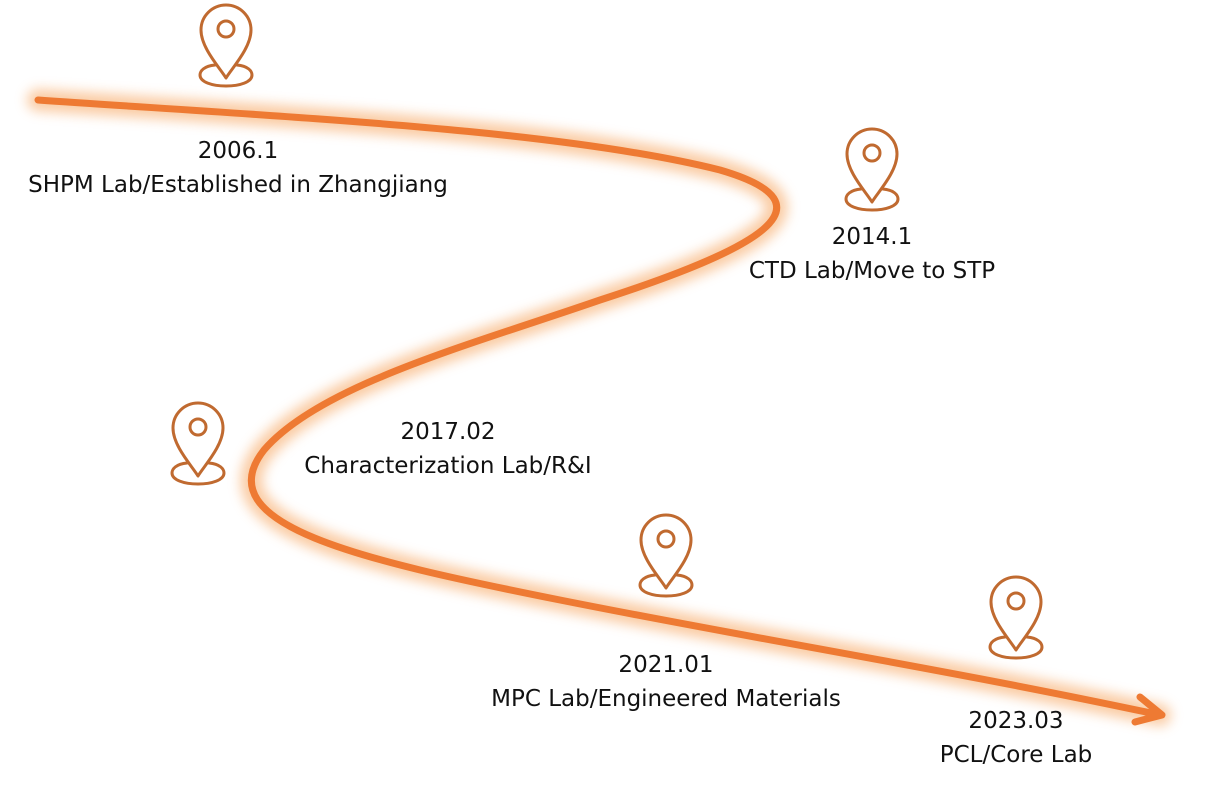  What do you see at coordinates (872, 254) in the screenshot?
I see `milestone-2014: 2014.1 CTD Lab/Move to STP` at bounding box center [872, 254].